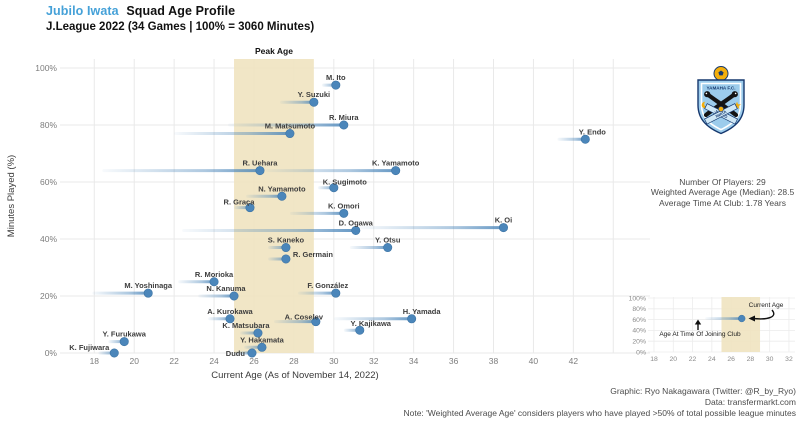 The image size is (800, 427). What do you see at coordinates (504, 220) in the screenshot?
I see `player-label: K. Oi` at bounding box center [504, 220].